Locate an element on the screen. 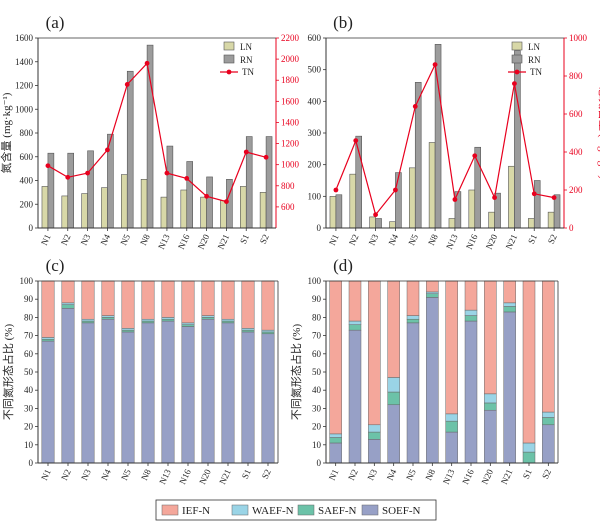  y-tick-label: 40 is located at coordinates (29, 390).